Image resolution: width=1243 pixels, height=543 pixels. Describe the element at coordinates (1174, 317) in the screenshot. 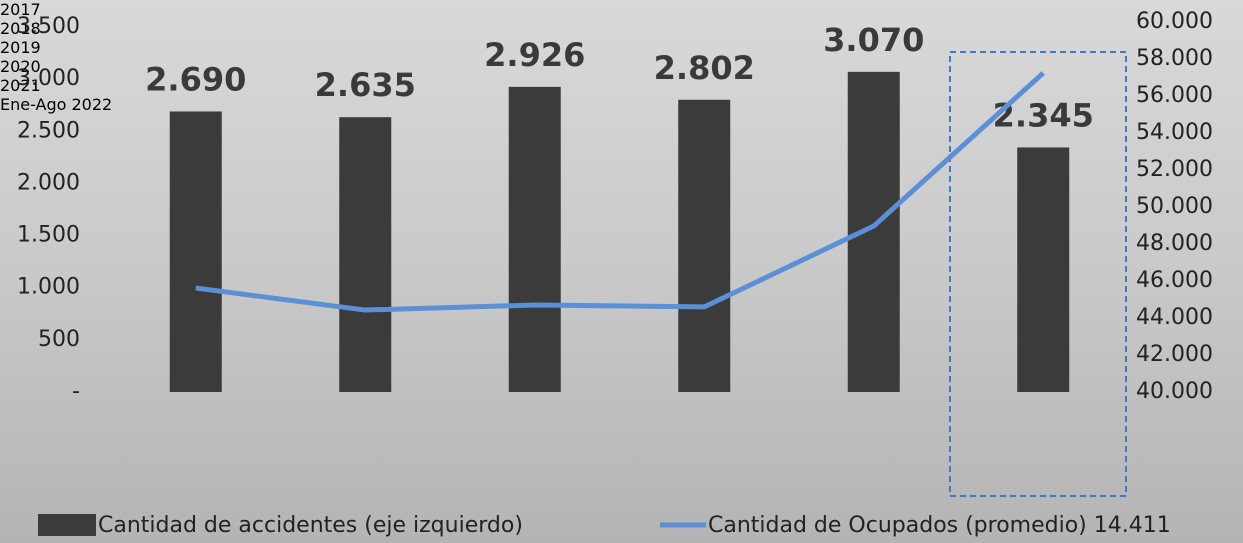

I see `y2-tick-label: 44.000` at that location.